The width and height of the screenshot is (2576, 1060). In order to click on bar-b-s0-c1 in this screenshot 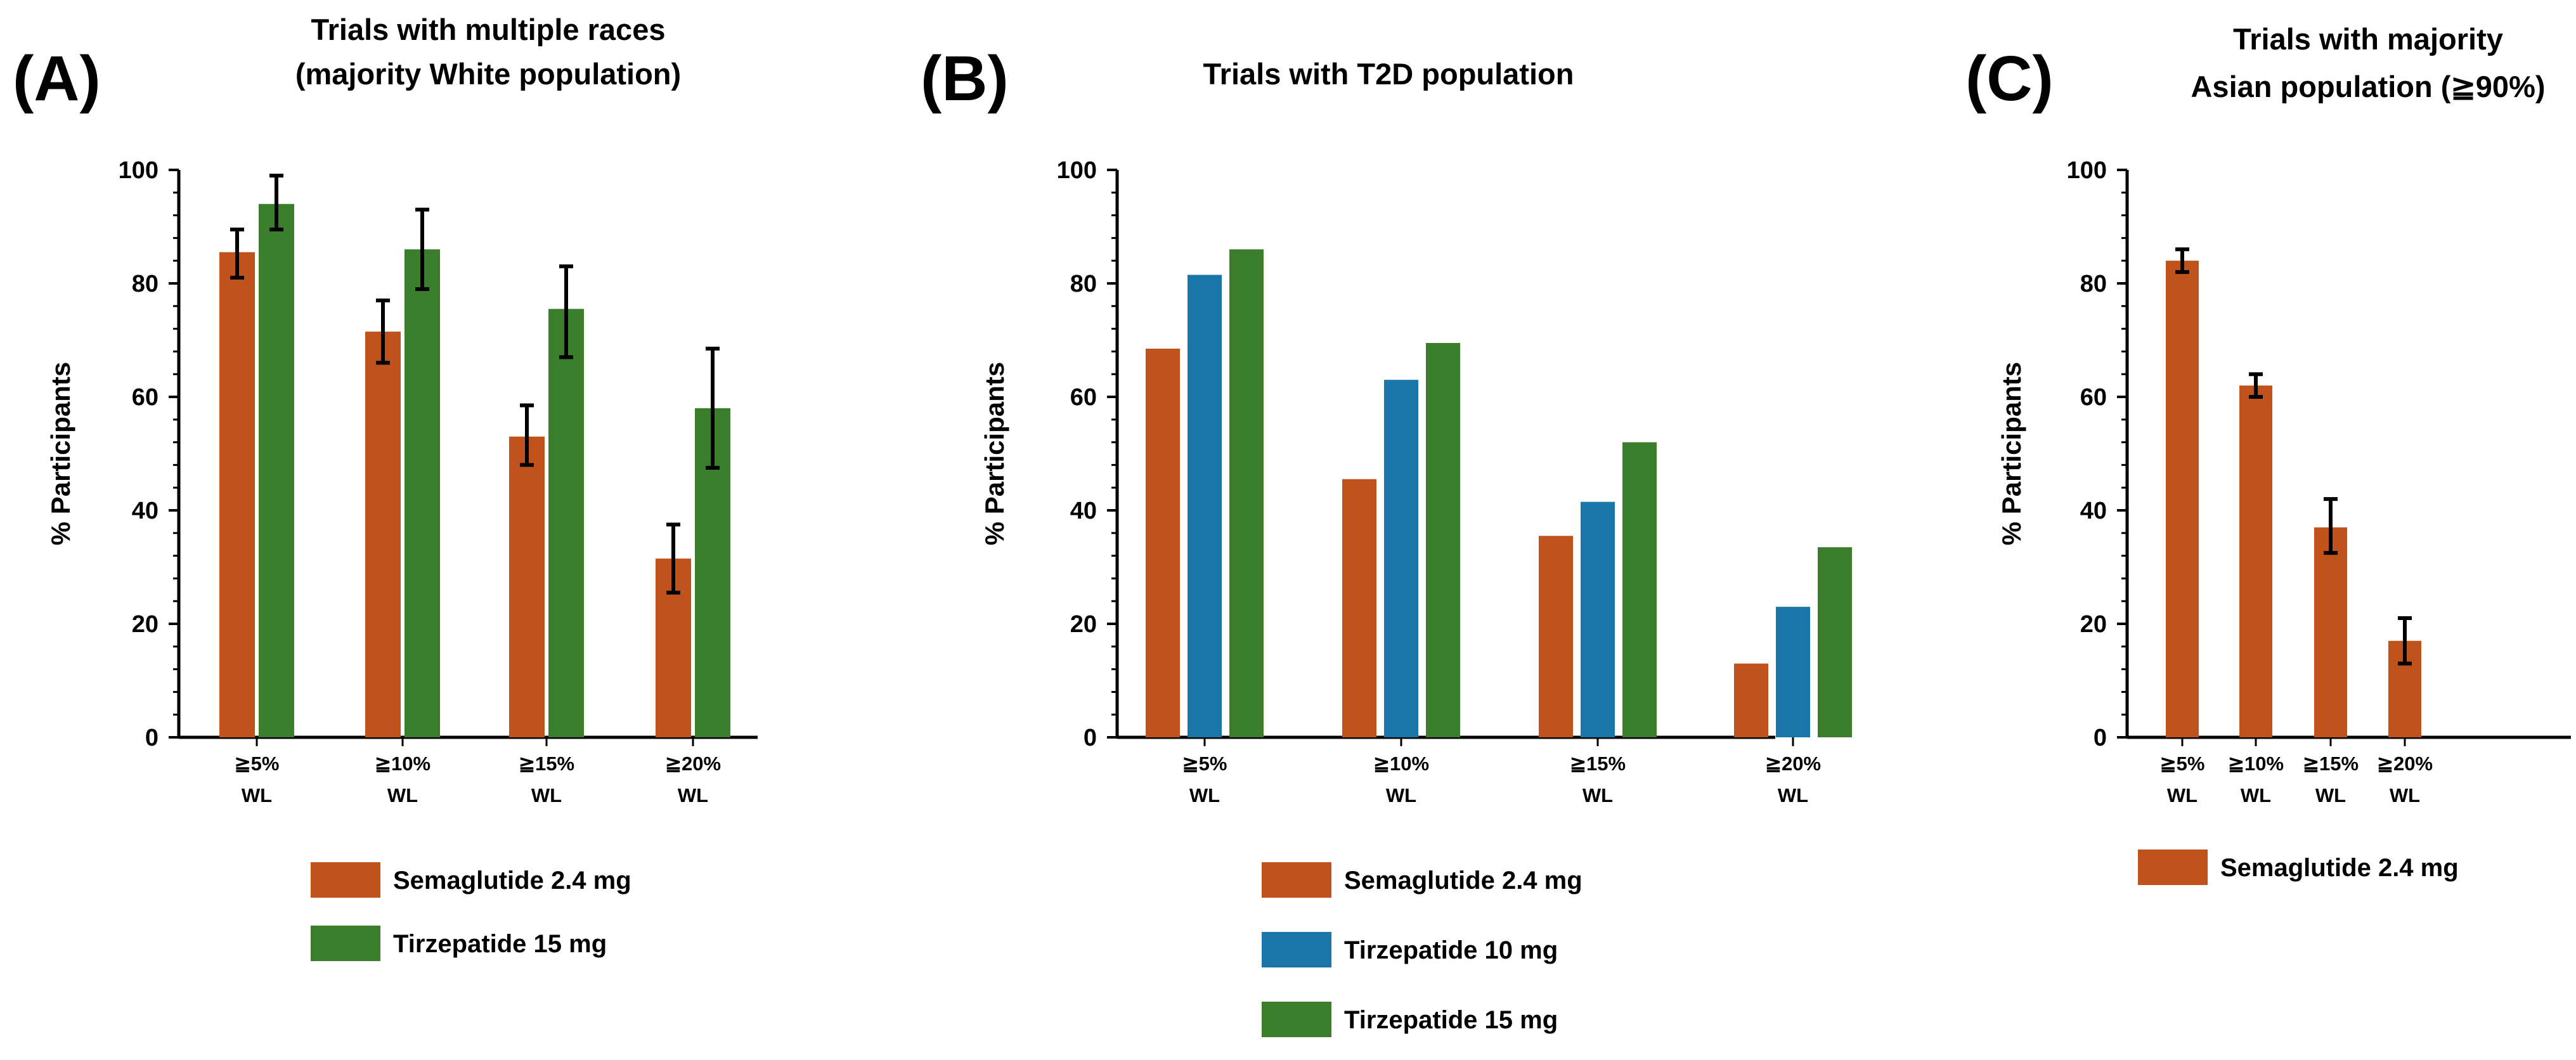, I will do `click(1359, 608)`.